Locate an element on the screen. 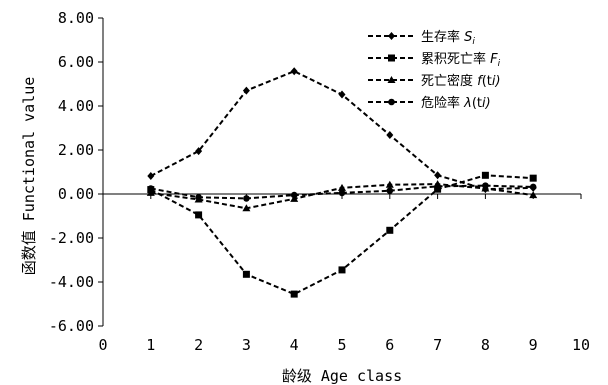  legend-label-var: f is located at coordinates (480, 81).